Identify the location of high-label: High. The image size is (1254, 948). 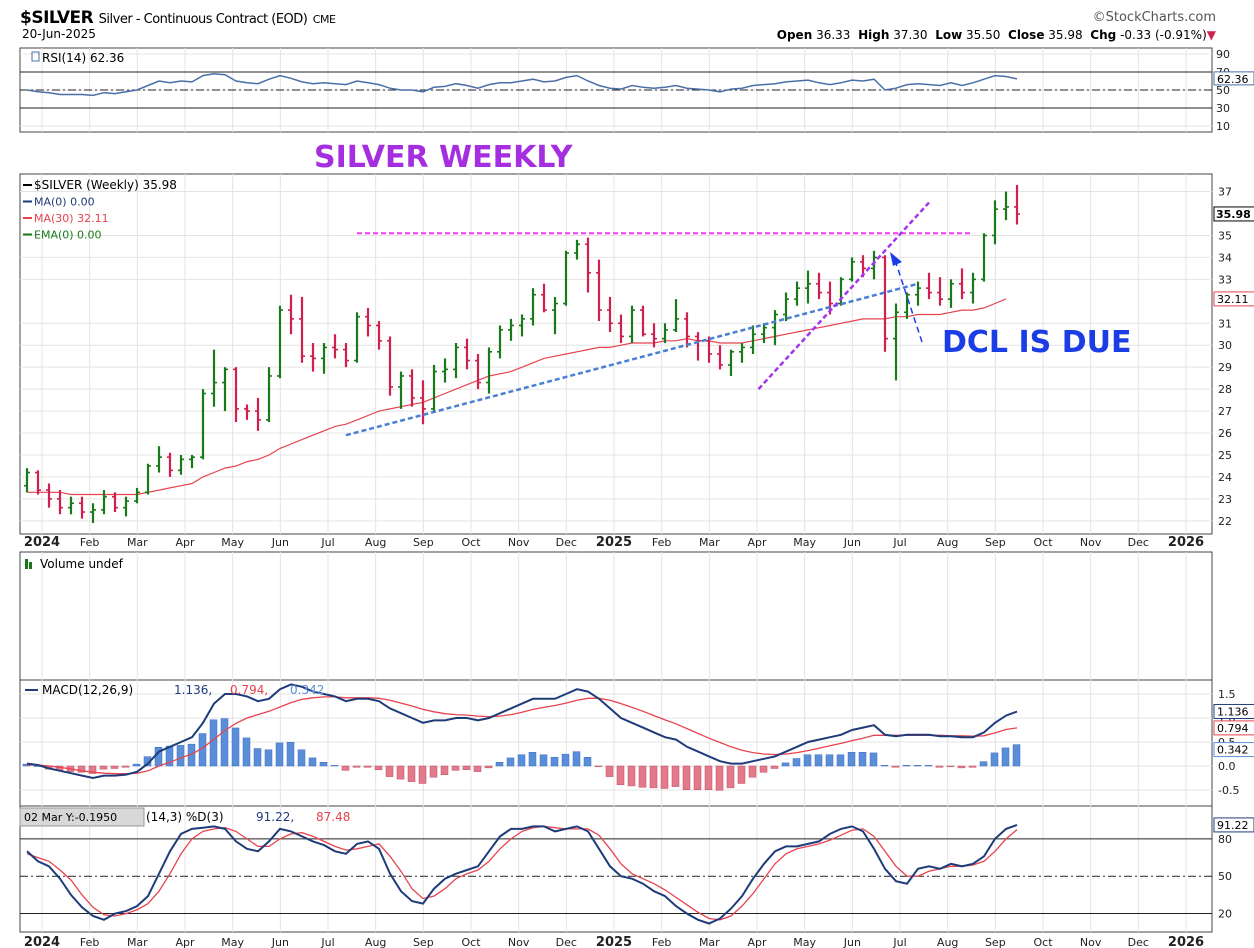
(874, 35).